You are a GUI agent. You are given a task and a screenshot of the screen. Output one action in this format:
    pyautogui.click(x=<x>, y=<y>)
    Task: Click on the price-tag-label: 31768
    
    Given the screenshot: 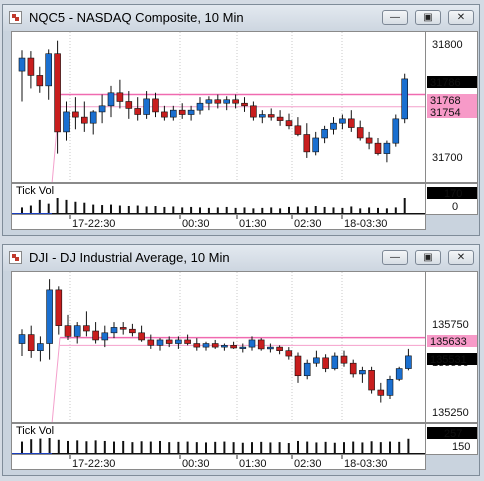 What is the action you would take?
    pyautogui.click(x=445, y=101)
    